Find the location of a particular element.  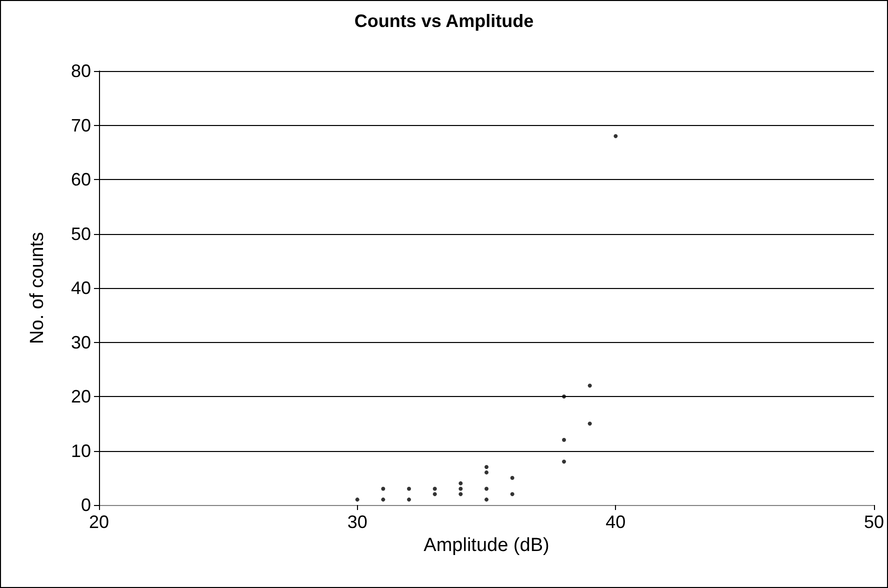

y-tick-label: 30 is located at coordinates (80, 342).